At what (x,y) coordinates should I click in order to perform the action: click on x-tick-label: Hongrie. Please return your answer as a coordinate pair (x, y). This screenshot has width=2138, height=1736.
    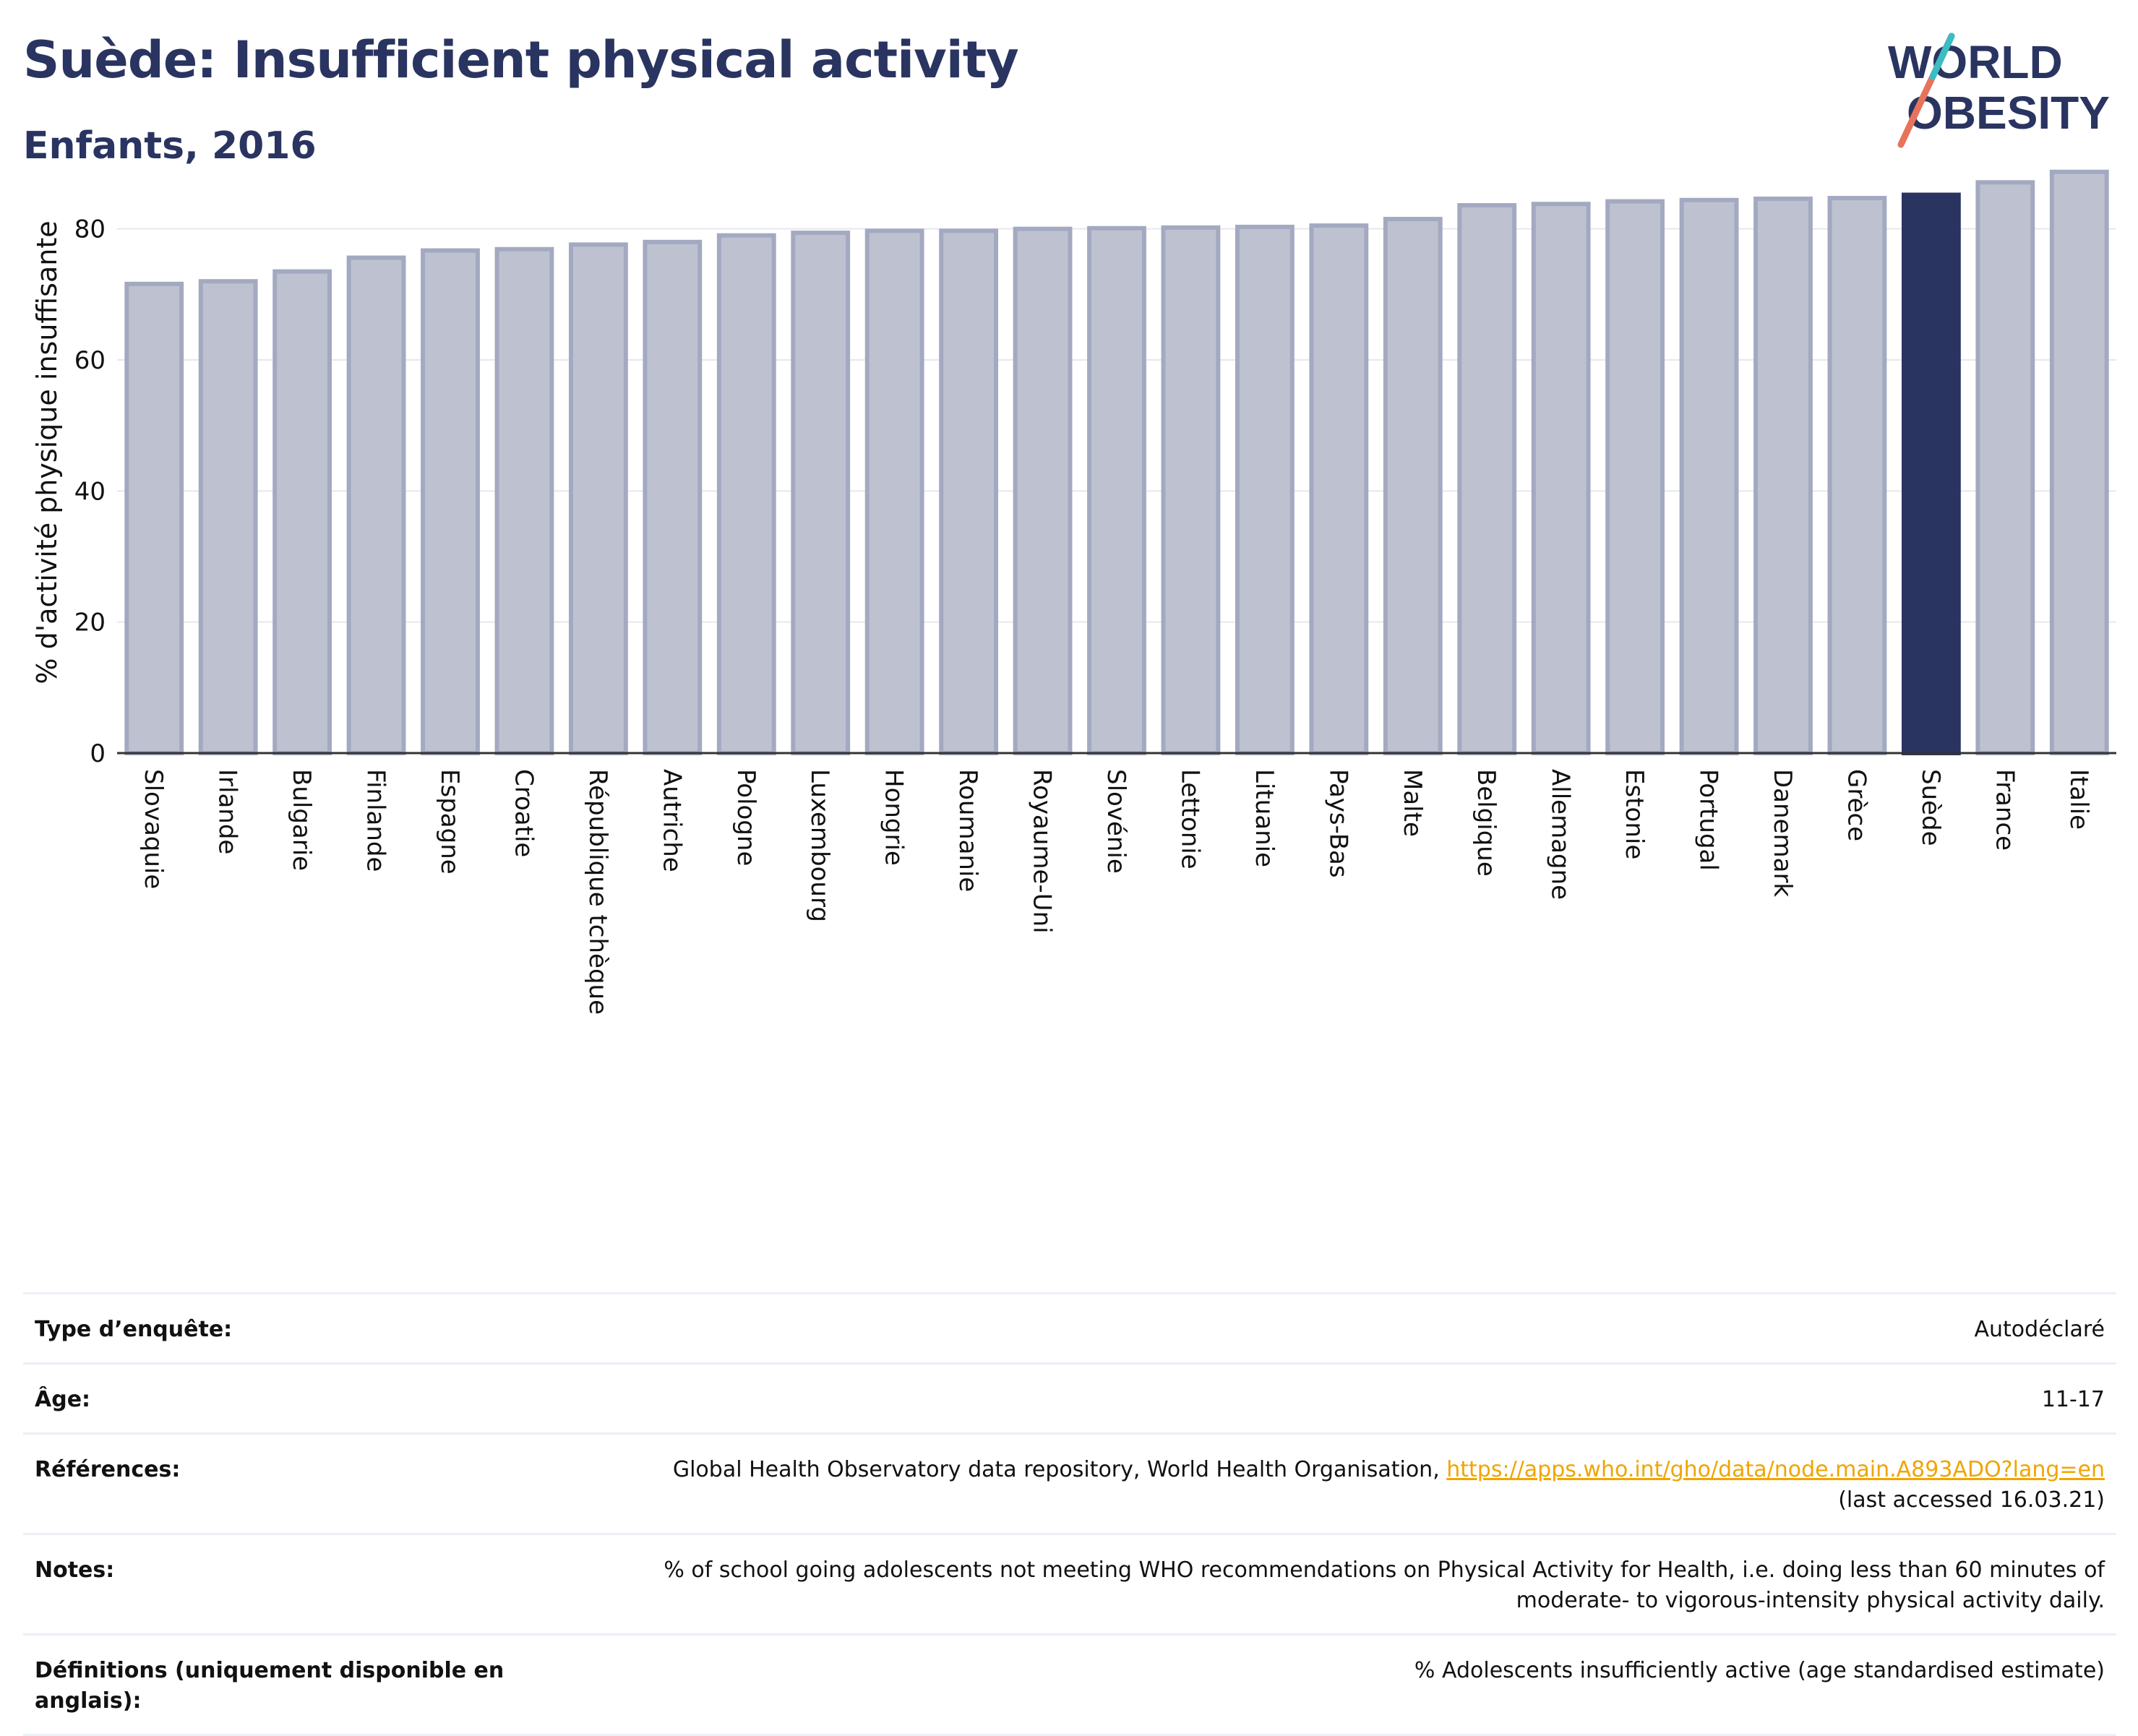
    Looking at the image, I should click on (895, 817).